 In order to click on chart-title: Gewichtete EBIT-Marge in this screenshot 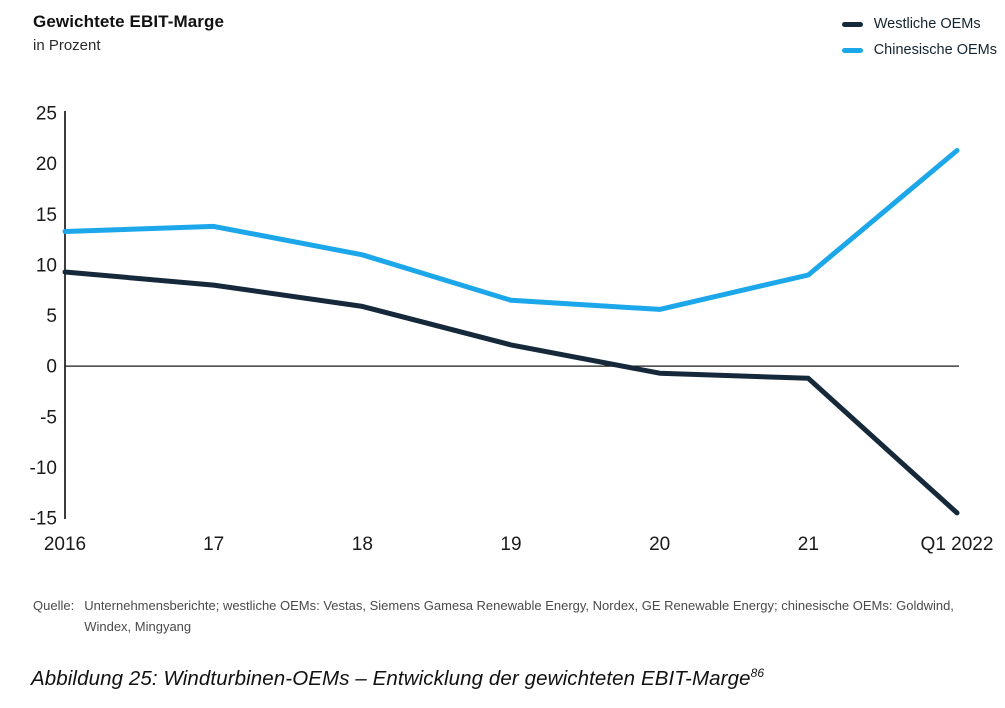, I will do `click(129, 21)`.